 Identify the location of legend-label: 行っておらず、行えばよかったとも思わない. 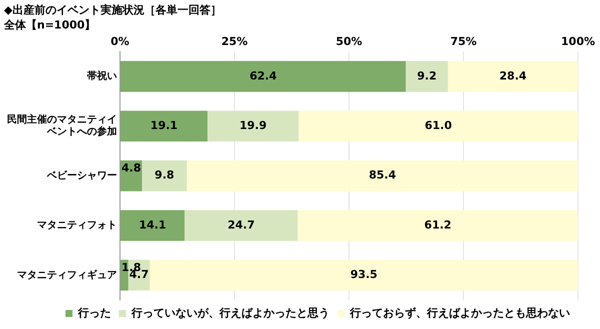
(459, 313).